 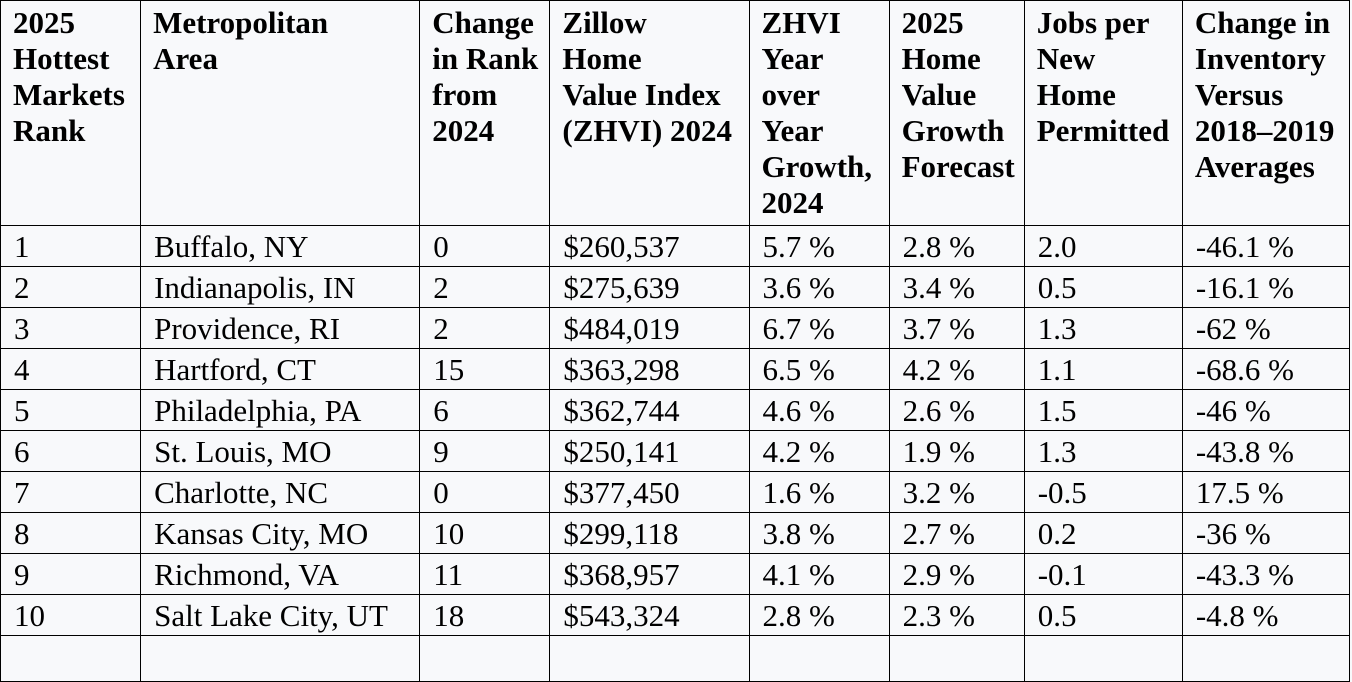 What do you see at coordinates (1103, 574) in the screenshot?
I see `table-cell: -0.1` at bounding box center [1103, 574].